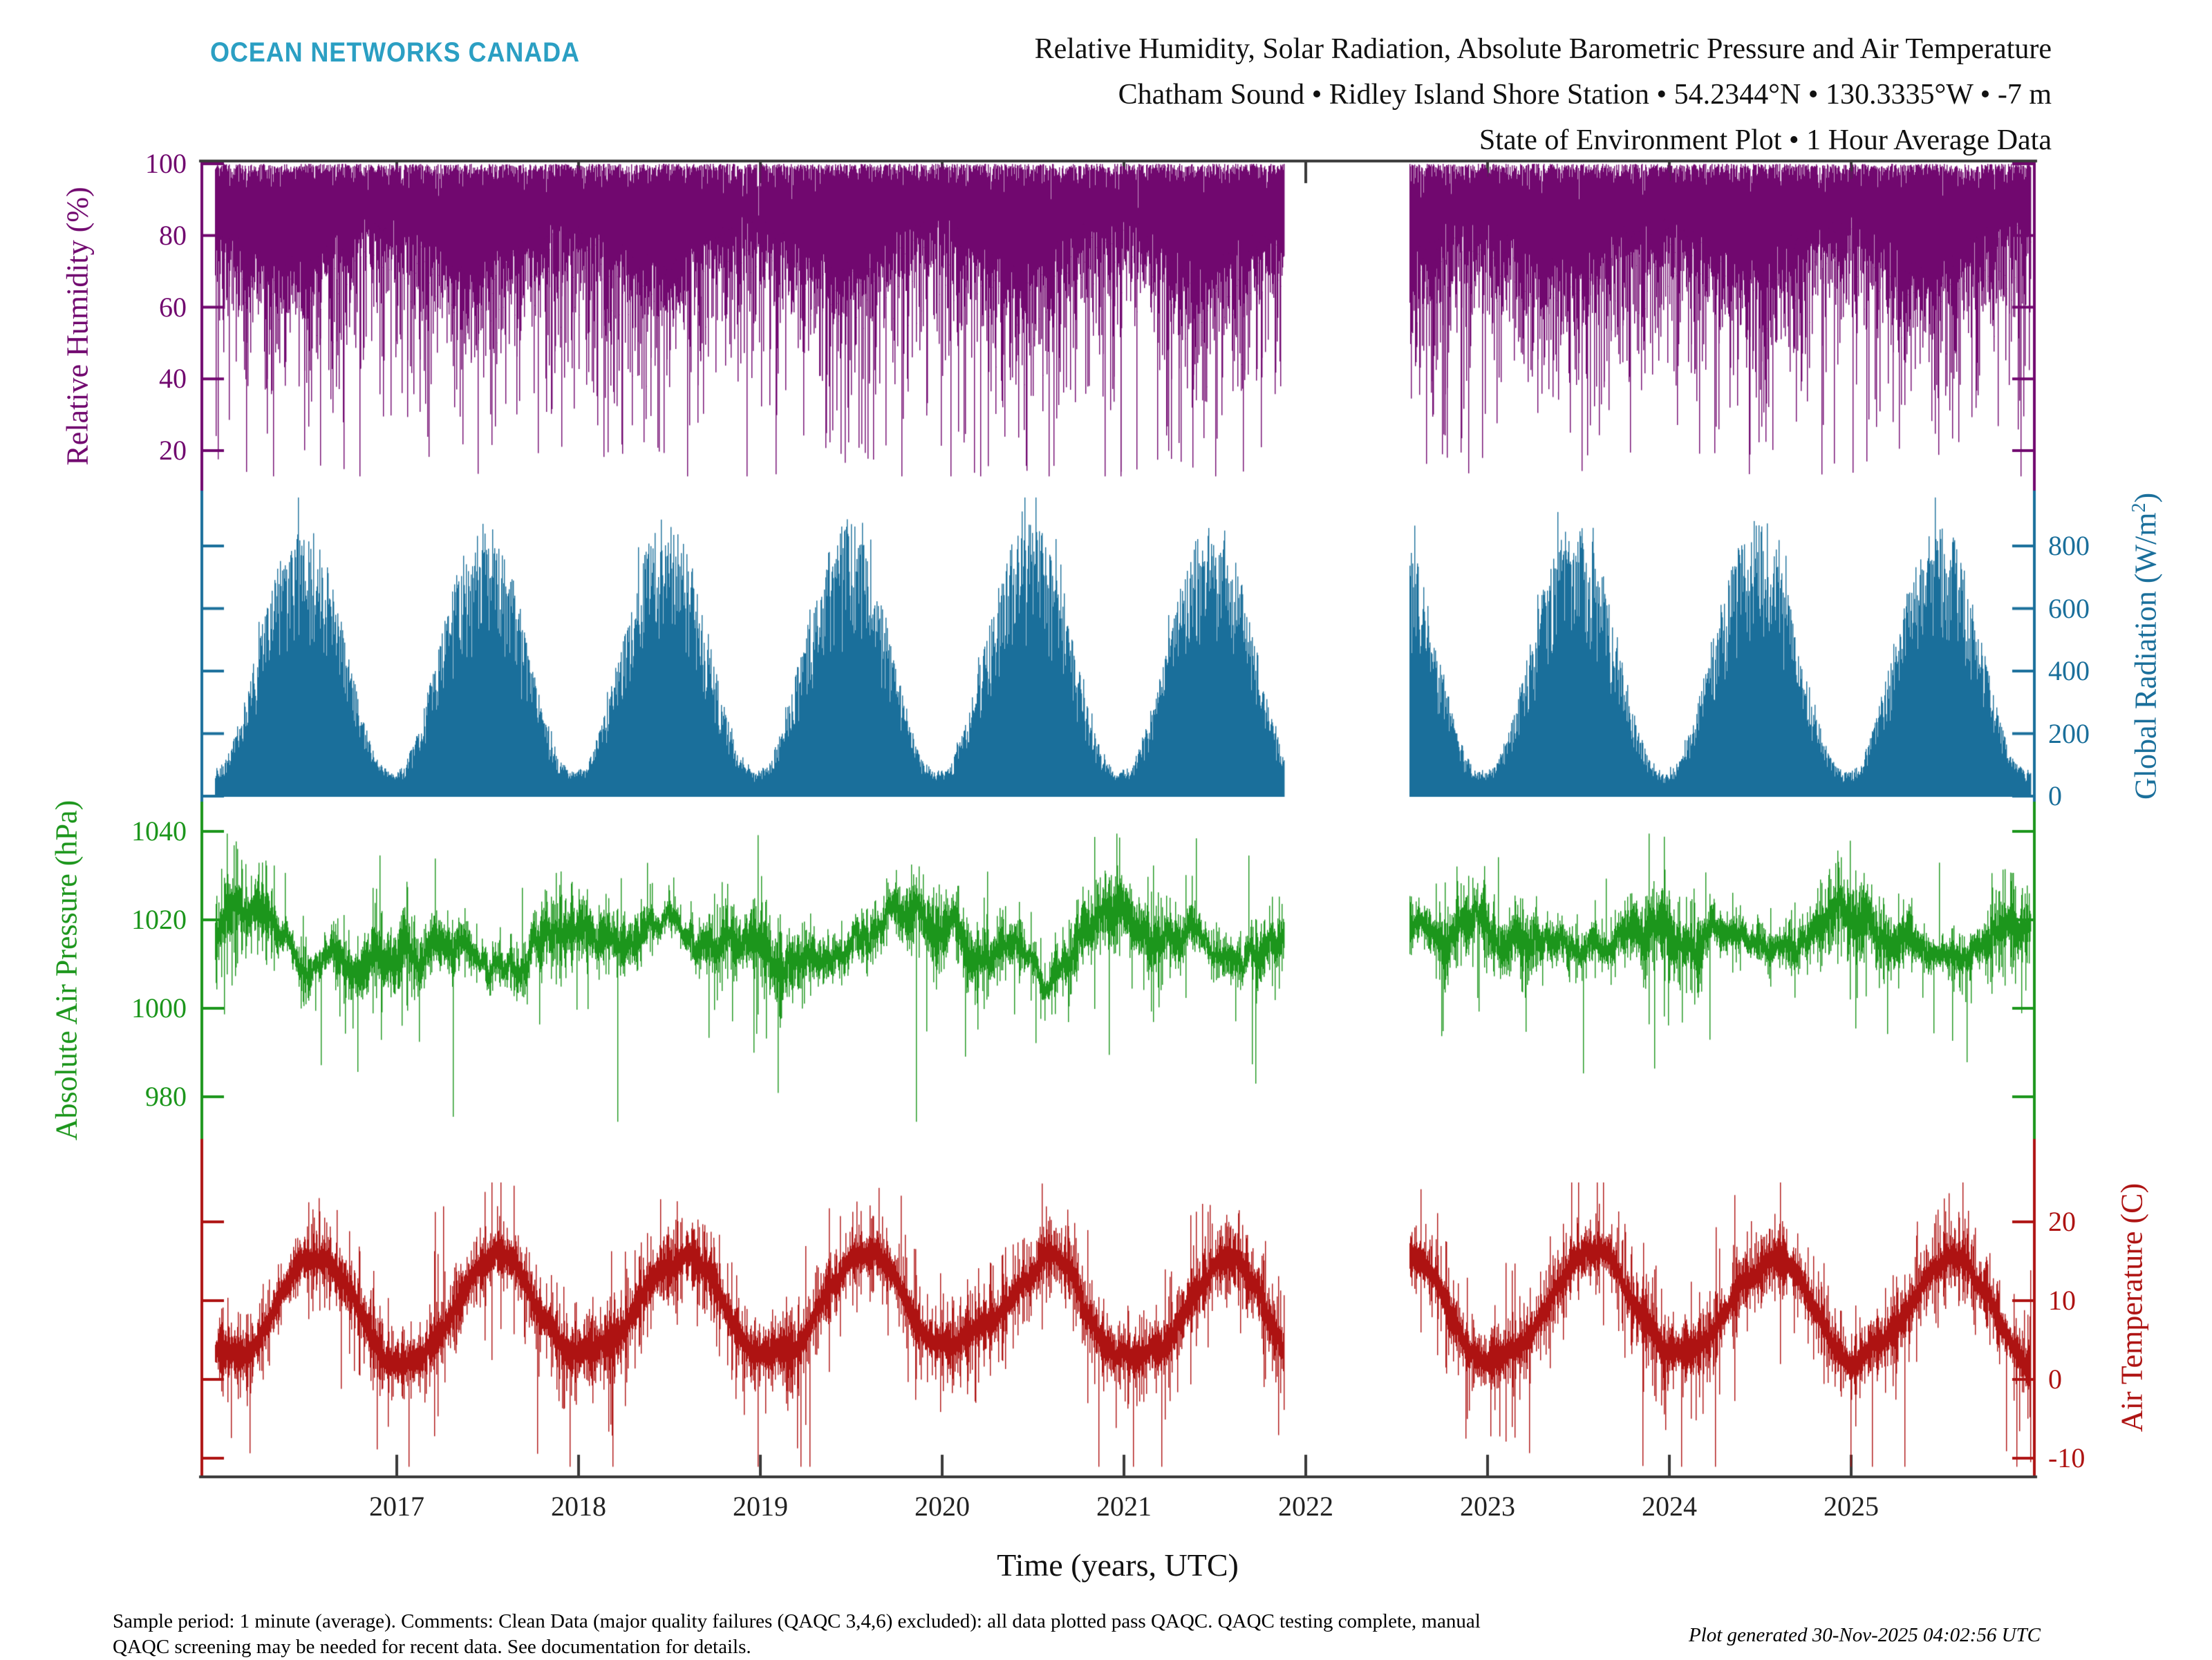  Describe the element at coordinates (1488, 1506) in the screenshot. I see `x-tick-label: 2023` at that location.